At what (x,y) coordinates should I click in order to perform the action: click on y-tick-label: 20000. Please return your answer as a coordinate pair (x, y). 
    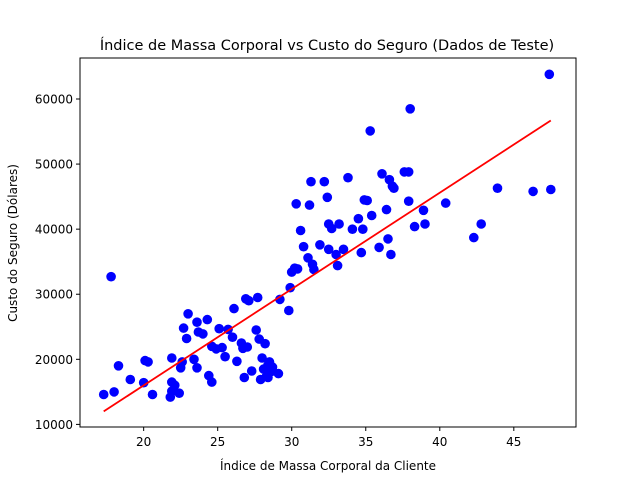
    Looking at the image, I should click on (54, 360).